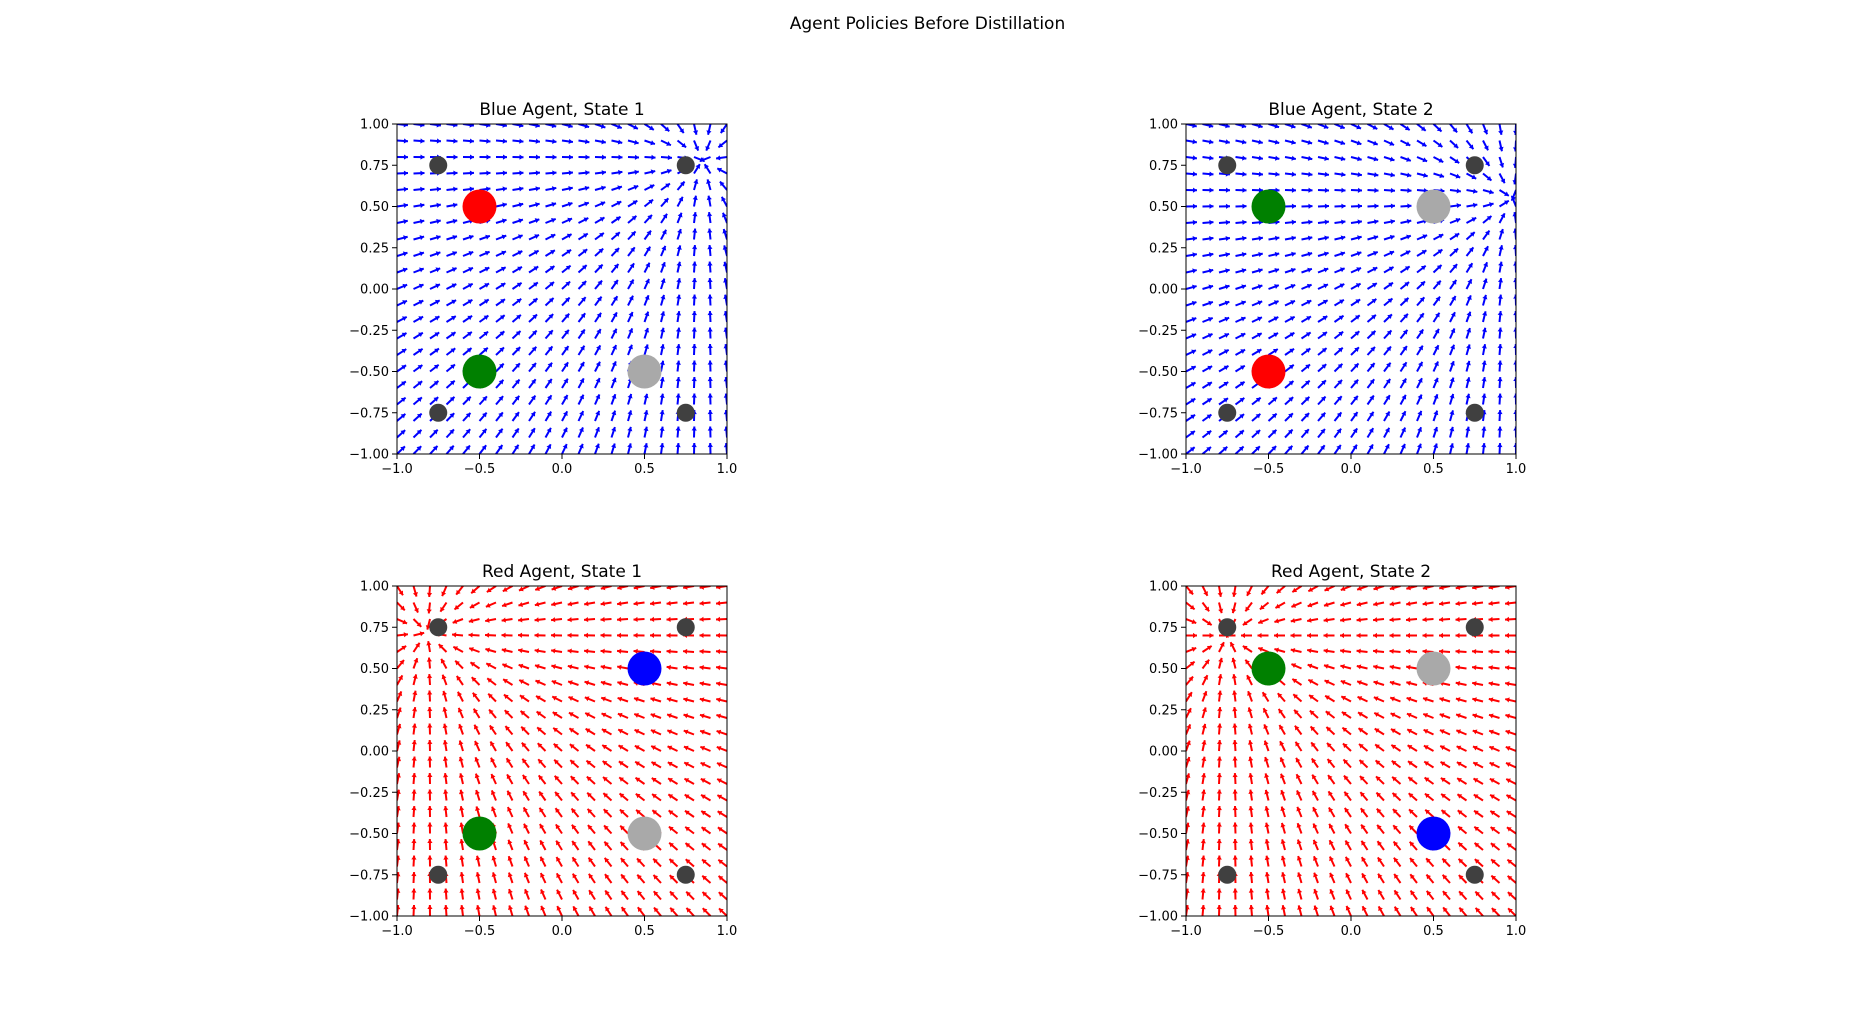 The height and width of the screenshot is (1022, 1855). Describe the element at coordinates (369, 372) in the screenshot. I see `y-tick-label: −0.50` at that location.